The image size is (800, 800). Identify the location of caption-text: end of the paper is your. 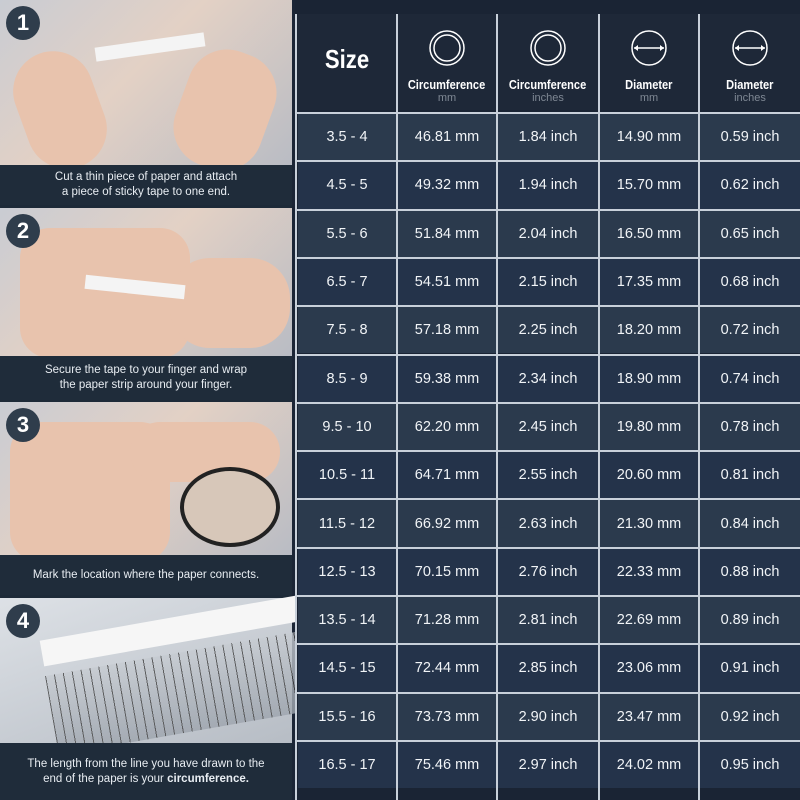
(103, 778).